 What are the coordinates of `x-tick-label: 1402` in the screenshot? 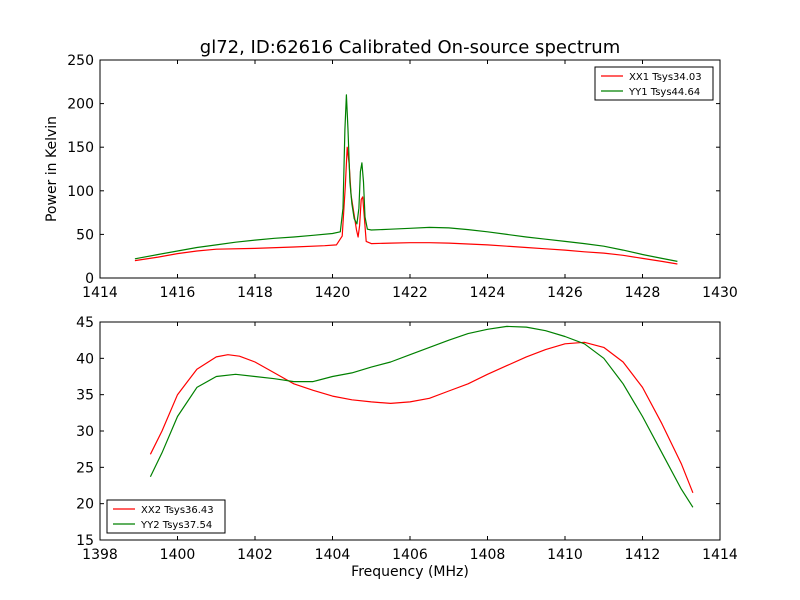 It's located at (255, 555).